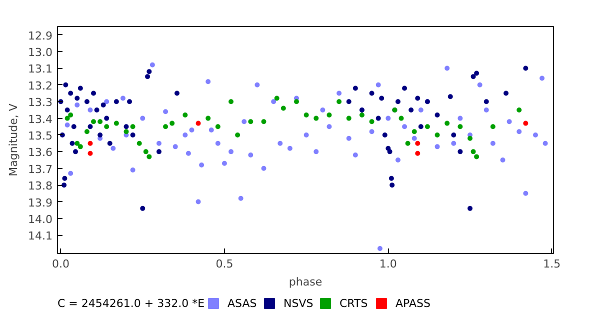  I want to click on y-tick-label: 13.9, so click(40, 203).